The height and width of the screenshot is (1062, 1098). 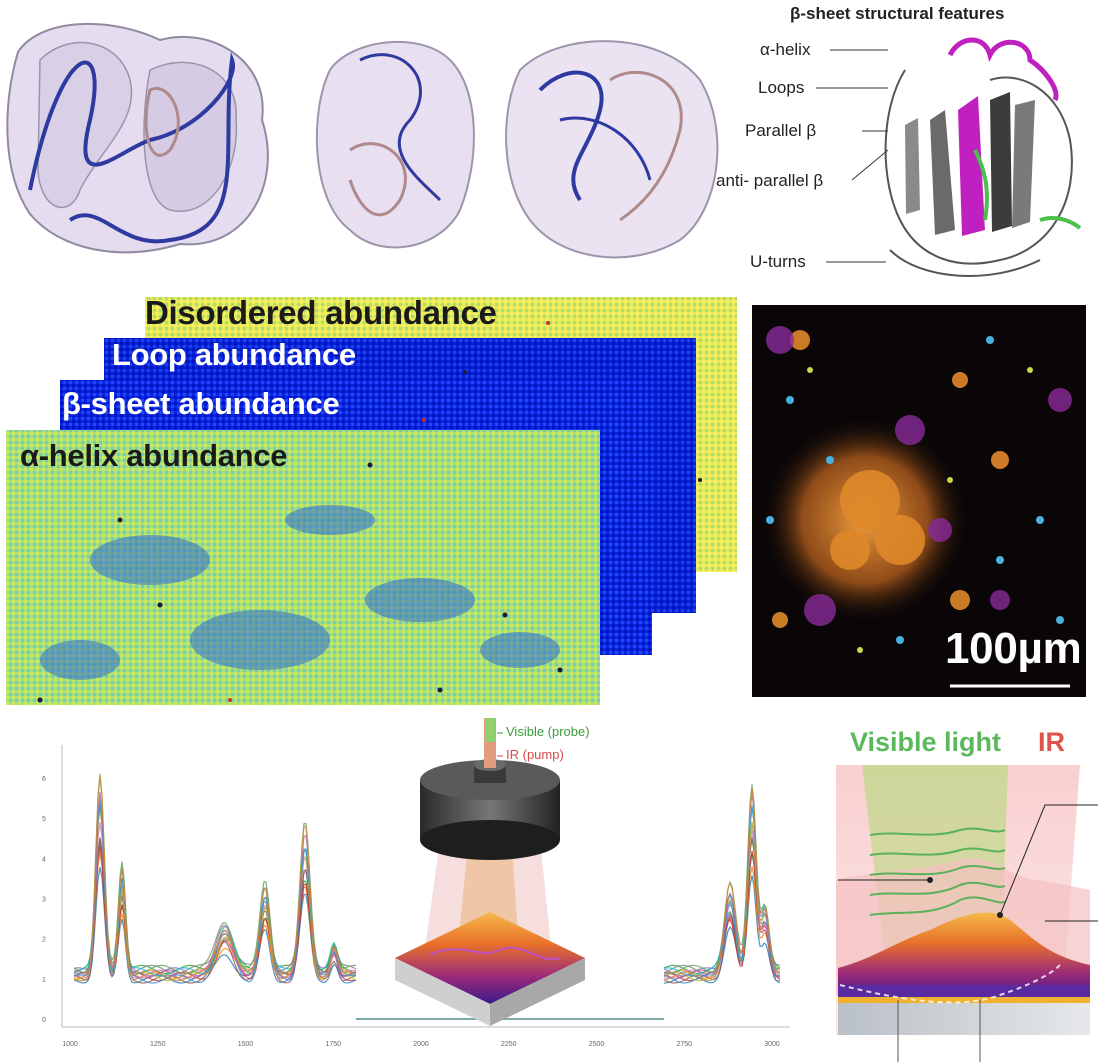 What do you see at coordinates (1013, 648) in the screenshot?
I see `scale-bar-label: 100µm` at bounding box center [1013, 648].